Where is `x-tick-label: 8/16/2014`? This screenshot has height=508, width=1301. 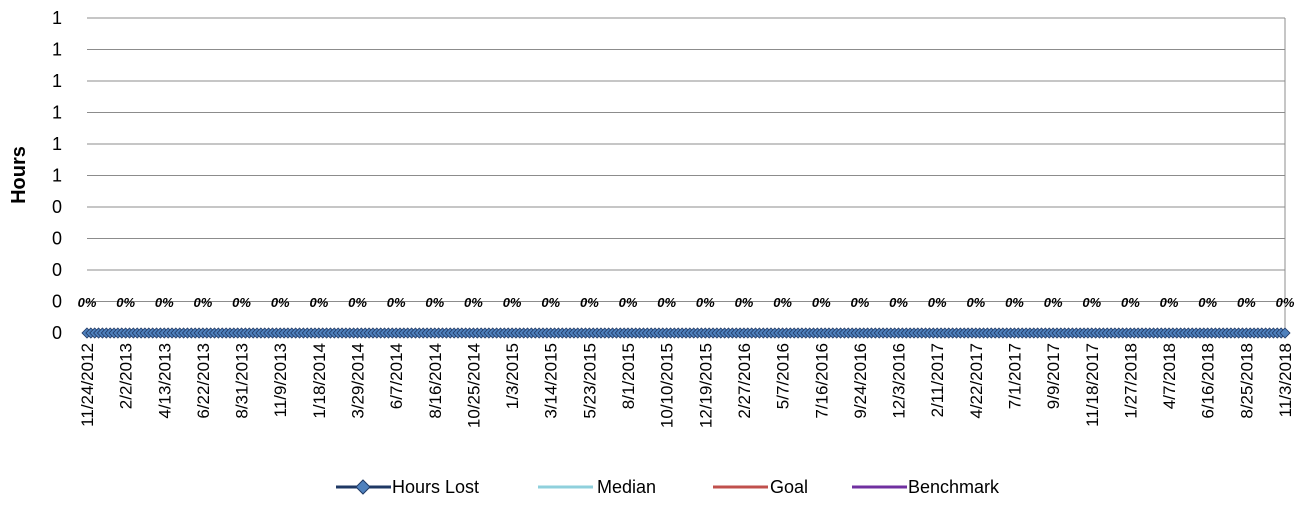 x-tick-label: 8/16/2014 is located at coordinates (435, 381).